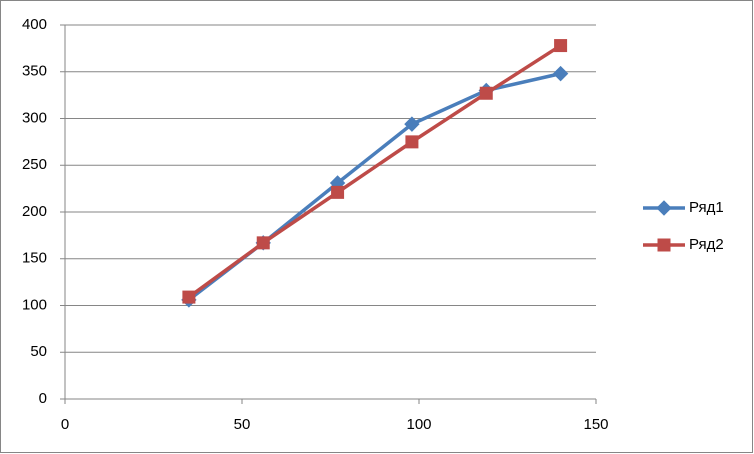 Image resolution: width=754 pixels, height=454 pixels. Describe the element at coordinates (706, 207) in the screenshot. I see `legend-label: Ряд1` at that location.